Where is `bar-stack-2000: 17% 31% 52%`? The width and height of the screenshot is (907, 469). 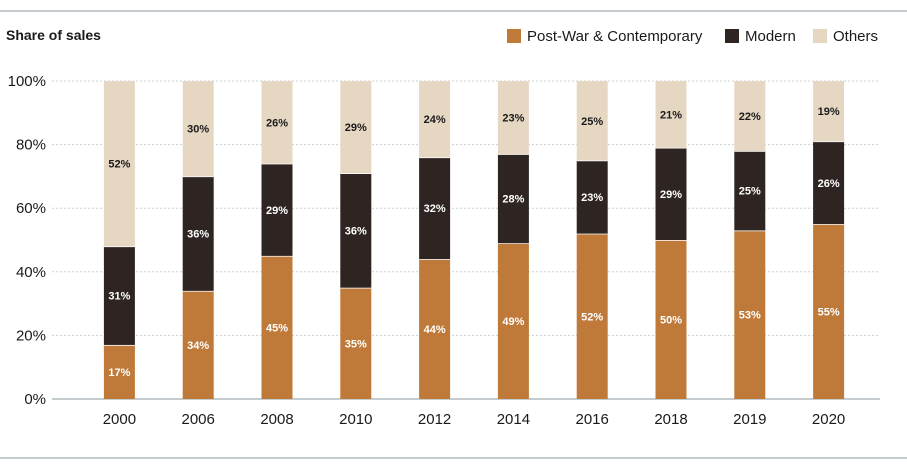
bar-stack-2000: 17% 31% 52% is located at coordinates (119, 240).